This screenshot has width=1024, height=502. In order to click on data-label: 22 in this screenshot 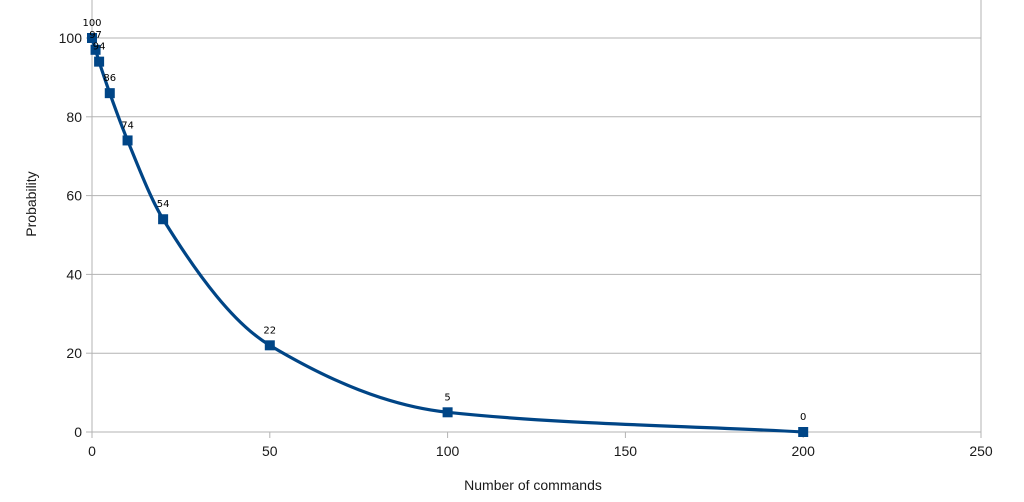, I will do `click(269, 330)`.